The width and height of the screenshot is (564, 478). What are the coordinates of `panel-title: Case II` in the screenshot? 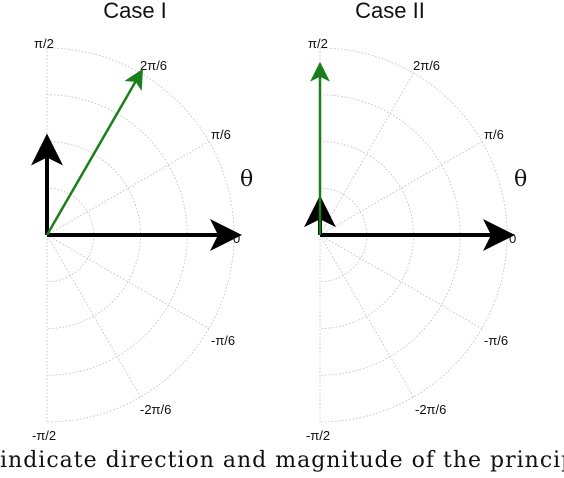 It's located at (390, 11).